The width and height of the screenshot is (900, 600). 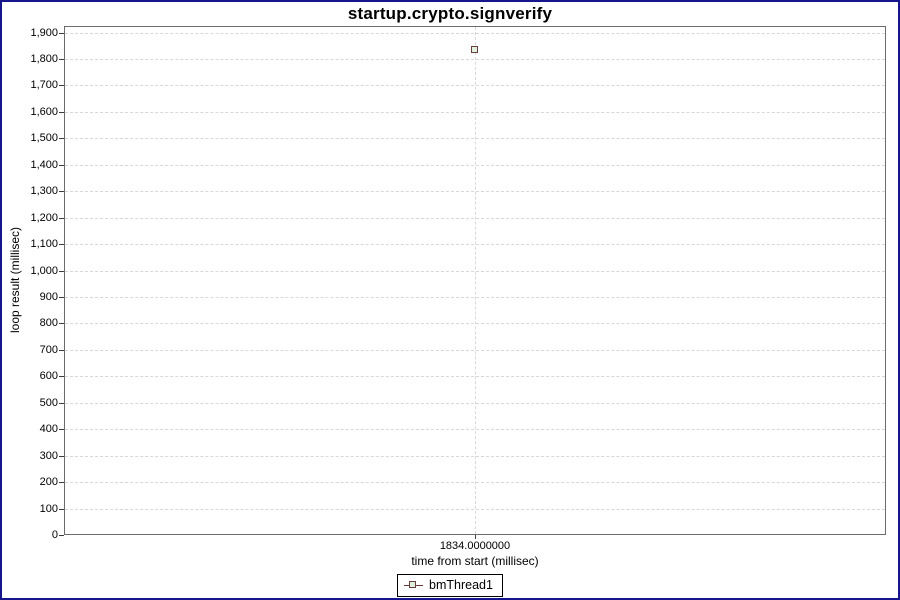 What do you see at coordinates (44, 59) in the screenshot?
I see `y-tick-label: 1,800` at bounding box center [44, 59].